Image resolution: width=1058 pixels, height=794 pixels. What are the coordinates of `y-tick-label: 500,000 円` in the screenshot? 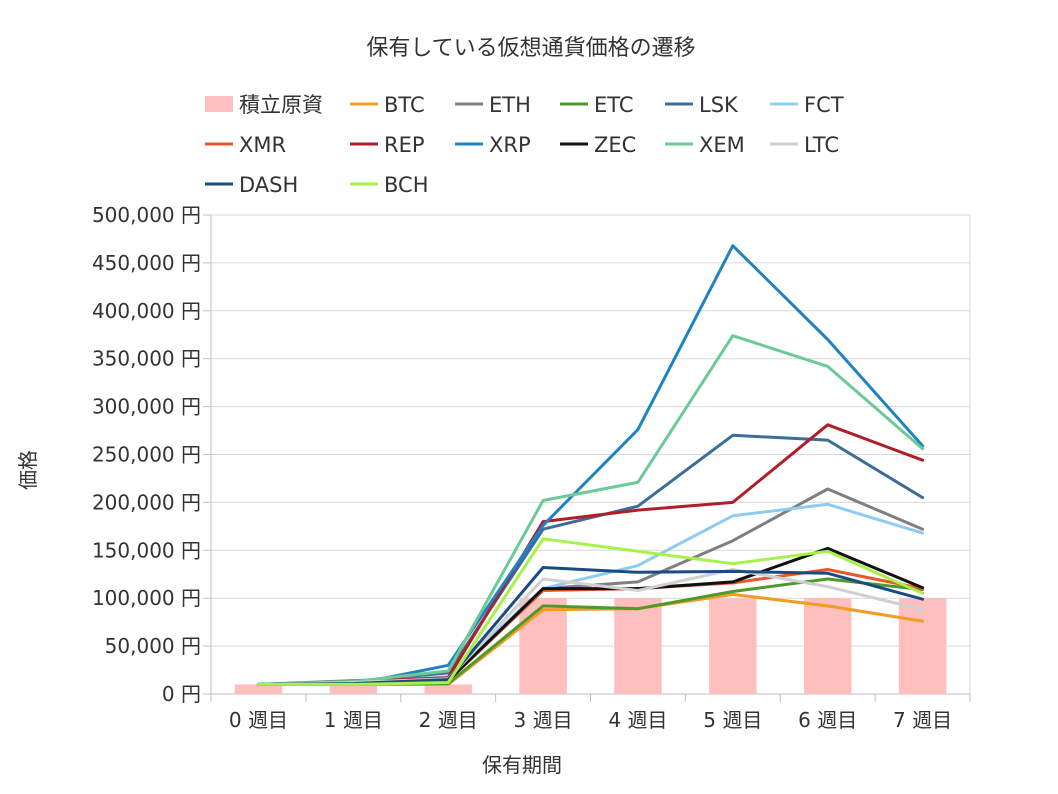 It's located at (146, 215).